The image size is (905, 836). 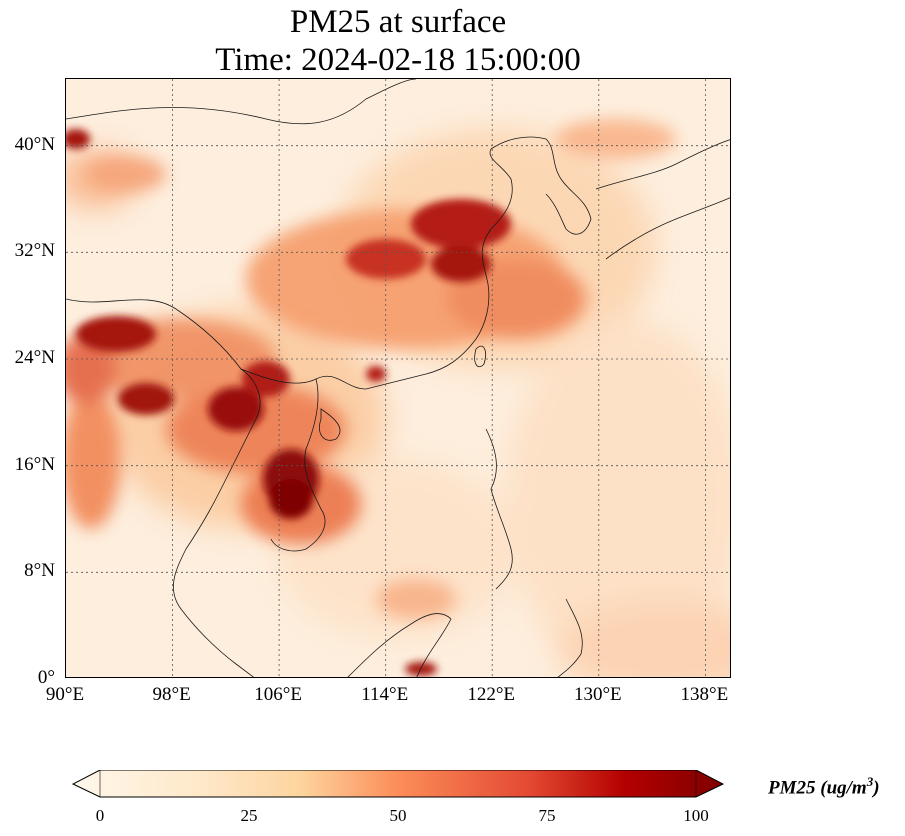 I want to click on lon-tick-label: 106°E, so click(x=278, y=694).